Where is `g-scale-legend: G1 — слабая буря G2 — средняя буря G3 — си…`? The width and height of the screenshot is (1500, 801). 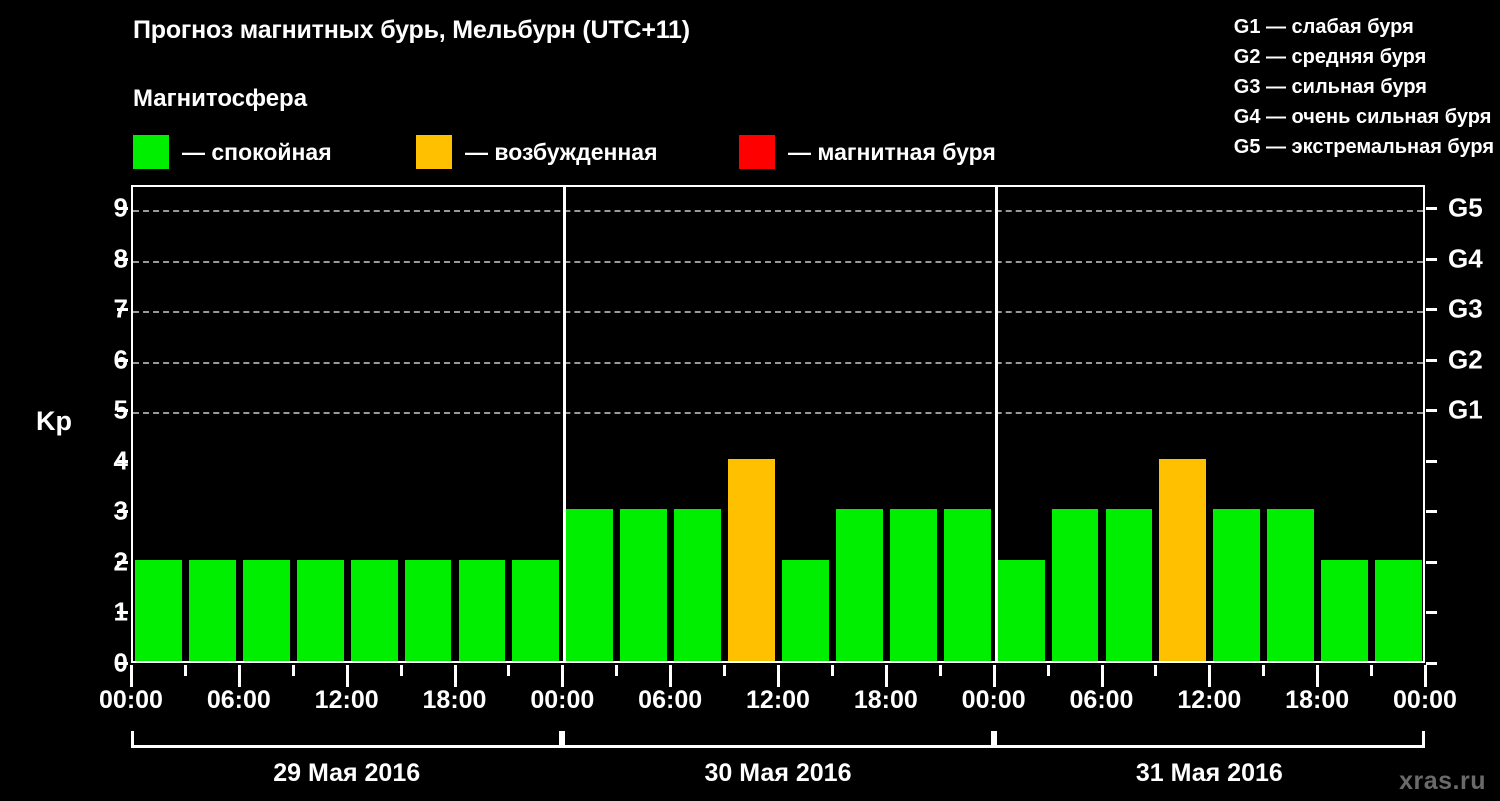
g-scale-legend: G1 — слабая буря G2 — средняя буря G3 — си… is located at coordinates (1364, 87).